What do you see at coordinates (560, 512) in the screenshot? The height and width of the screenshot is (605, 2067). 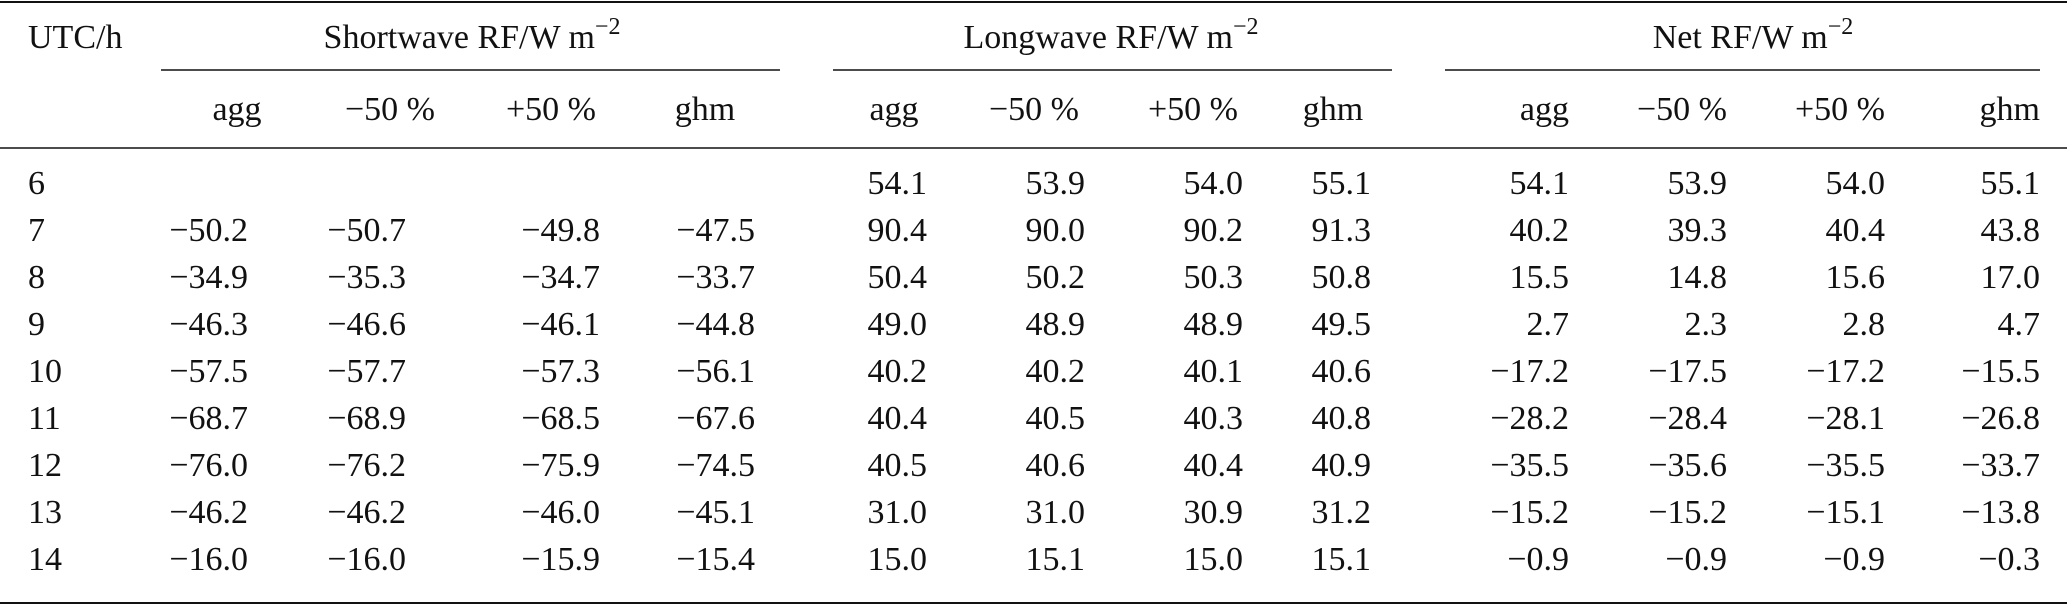 I see `cell: −46.0` at bounding box center [560, 512].